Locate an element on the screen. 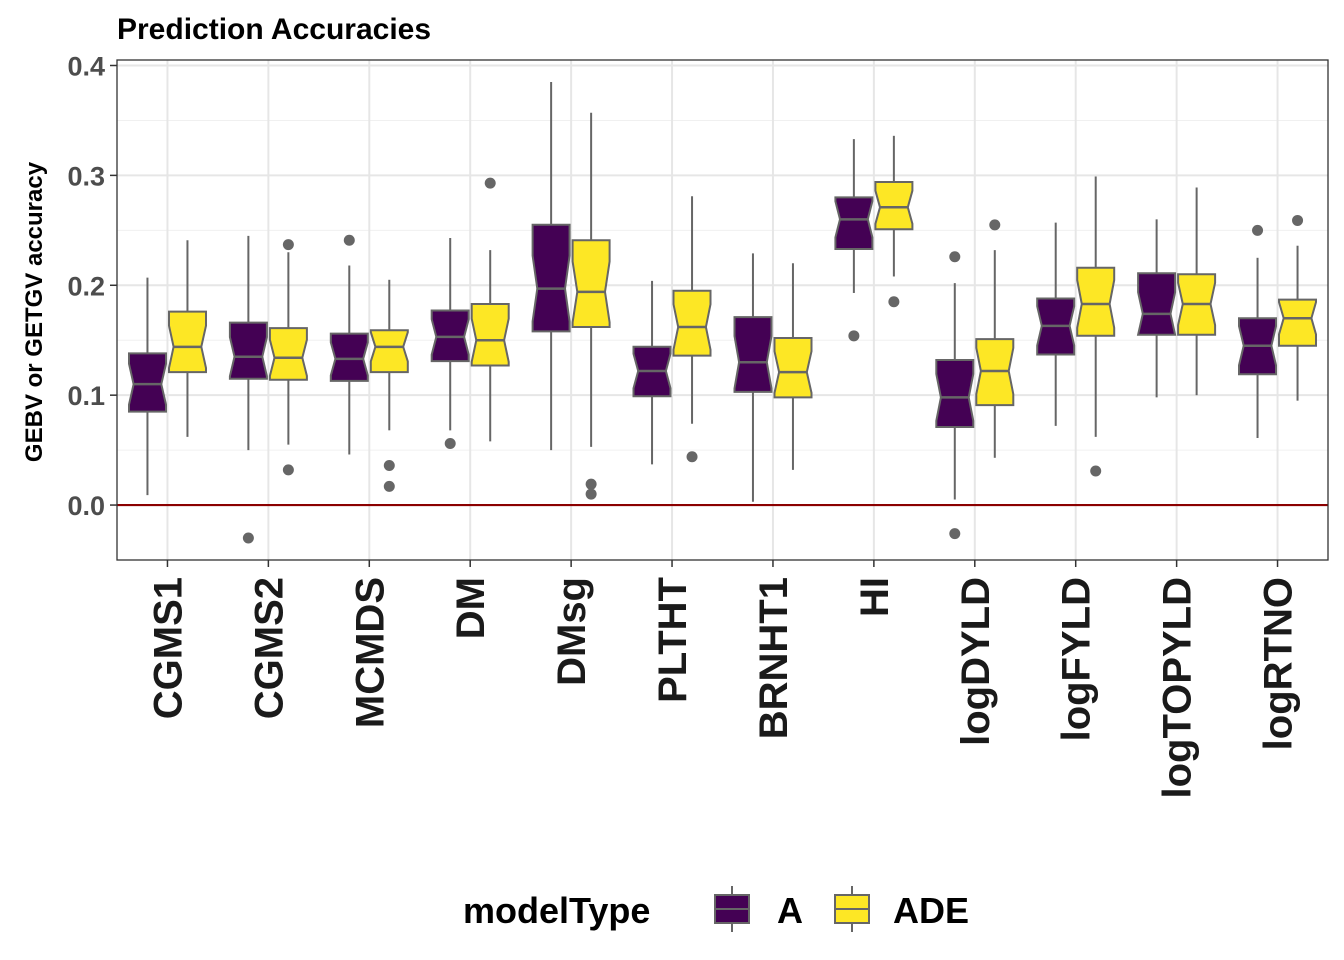 This screenshot has width=1344, height=960. legend-item-A: A is located at coordinates (758, 909).